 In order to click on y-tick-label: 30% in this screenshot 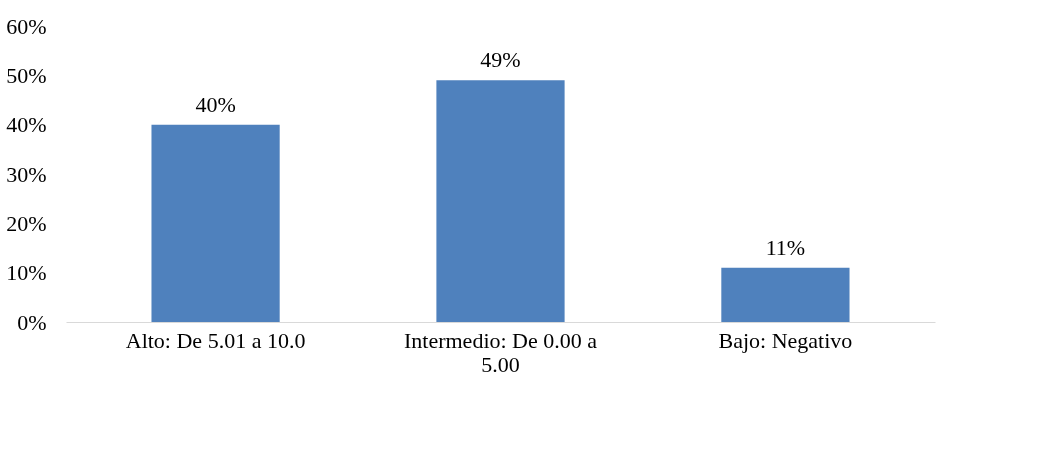, I will do `click(26, 174)`.